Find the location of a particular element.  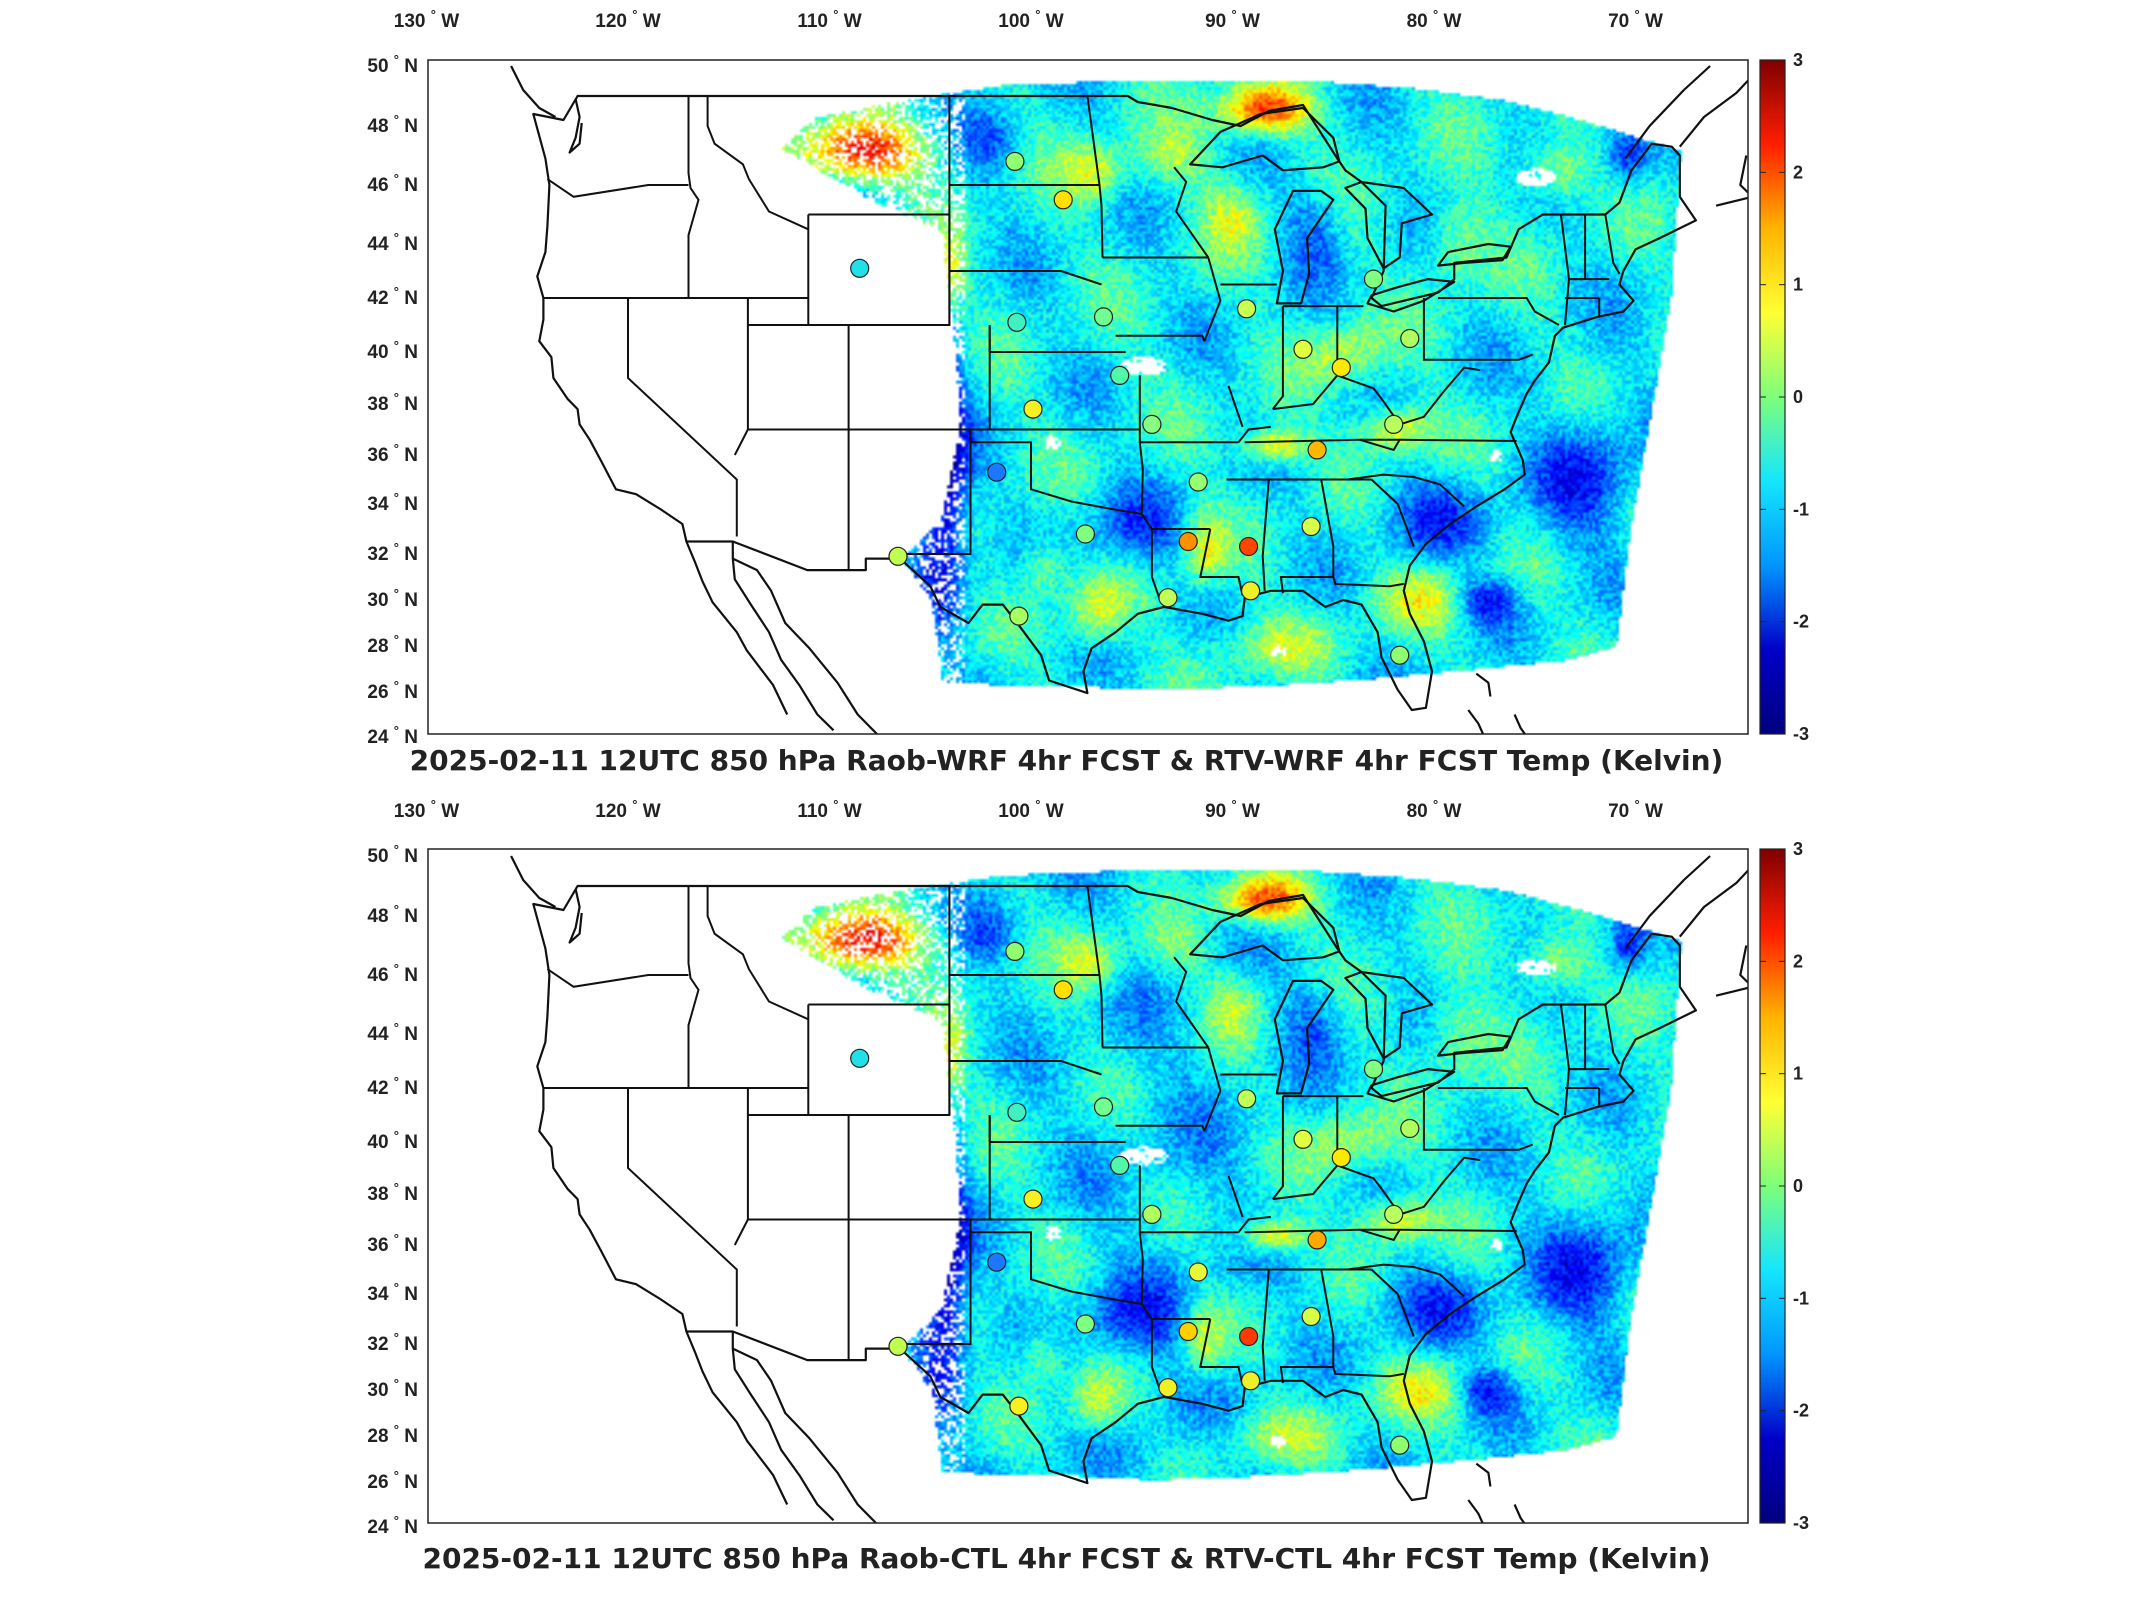

longitude-label: 110 ° W is located at coordinates (829, 809).